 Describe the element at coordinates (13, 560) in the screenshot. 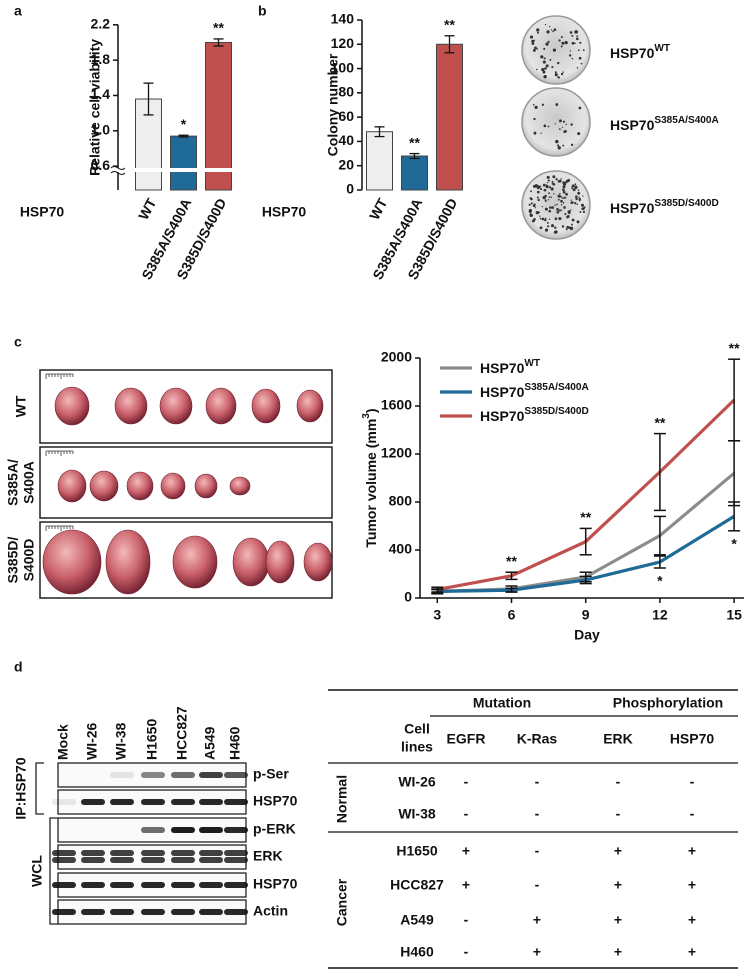

I see `row-label: S385D/` at that location.